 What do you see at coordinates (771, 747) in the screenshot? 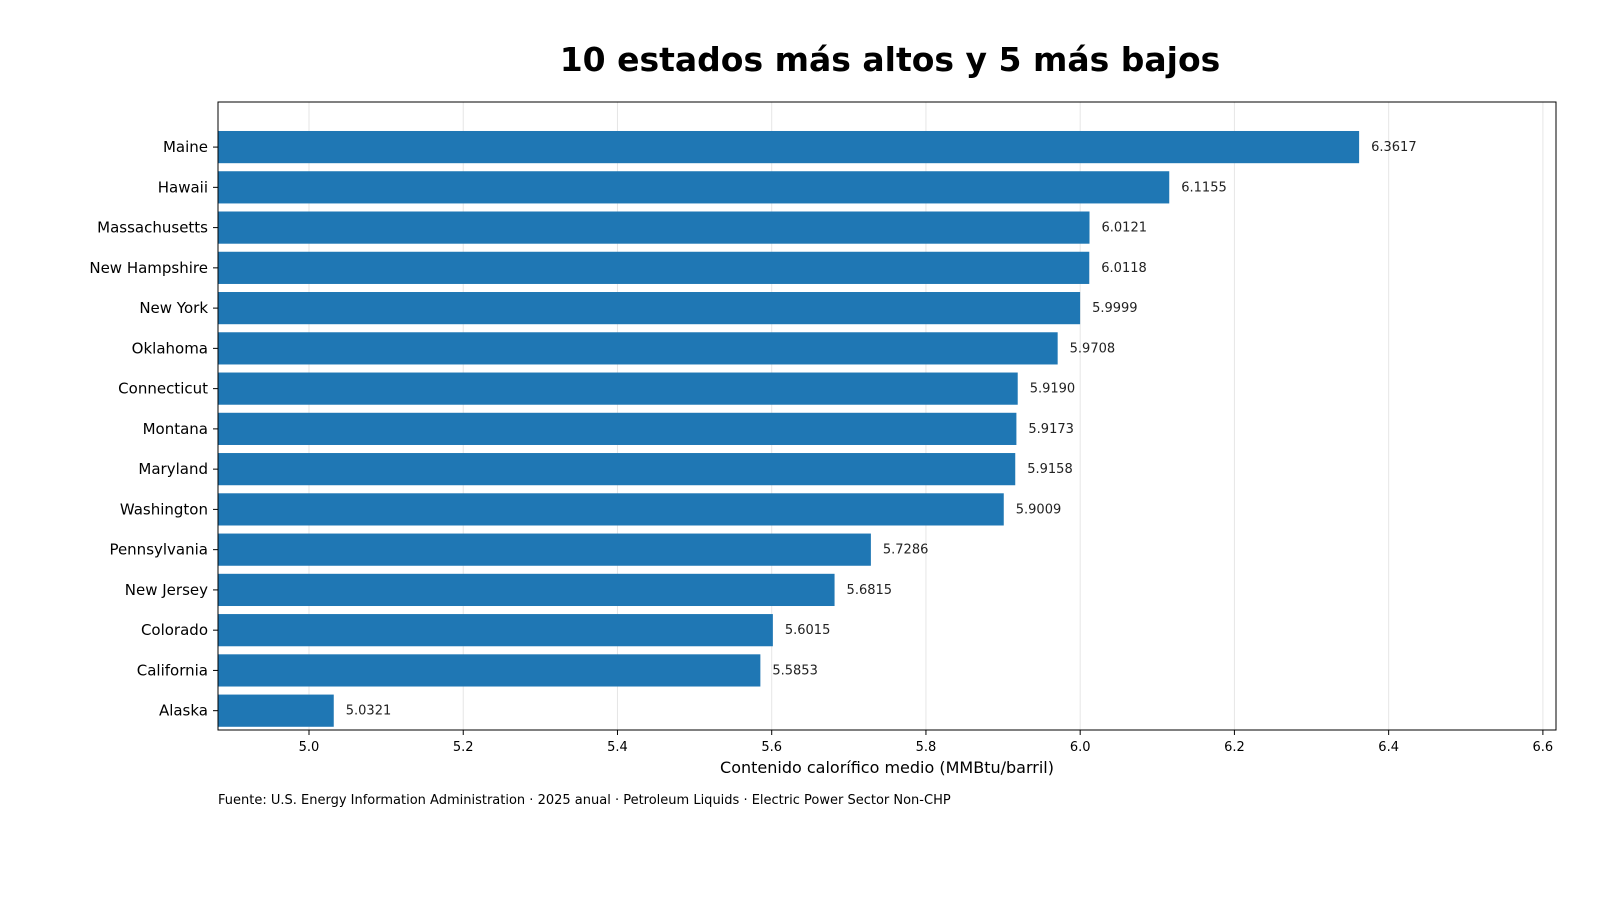
I see `x-tick-label: 5.6` at bounding box center [771, 747].